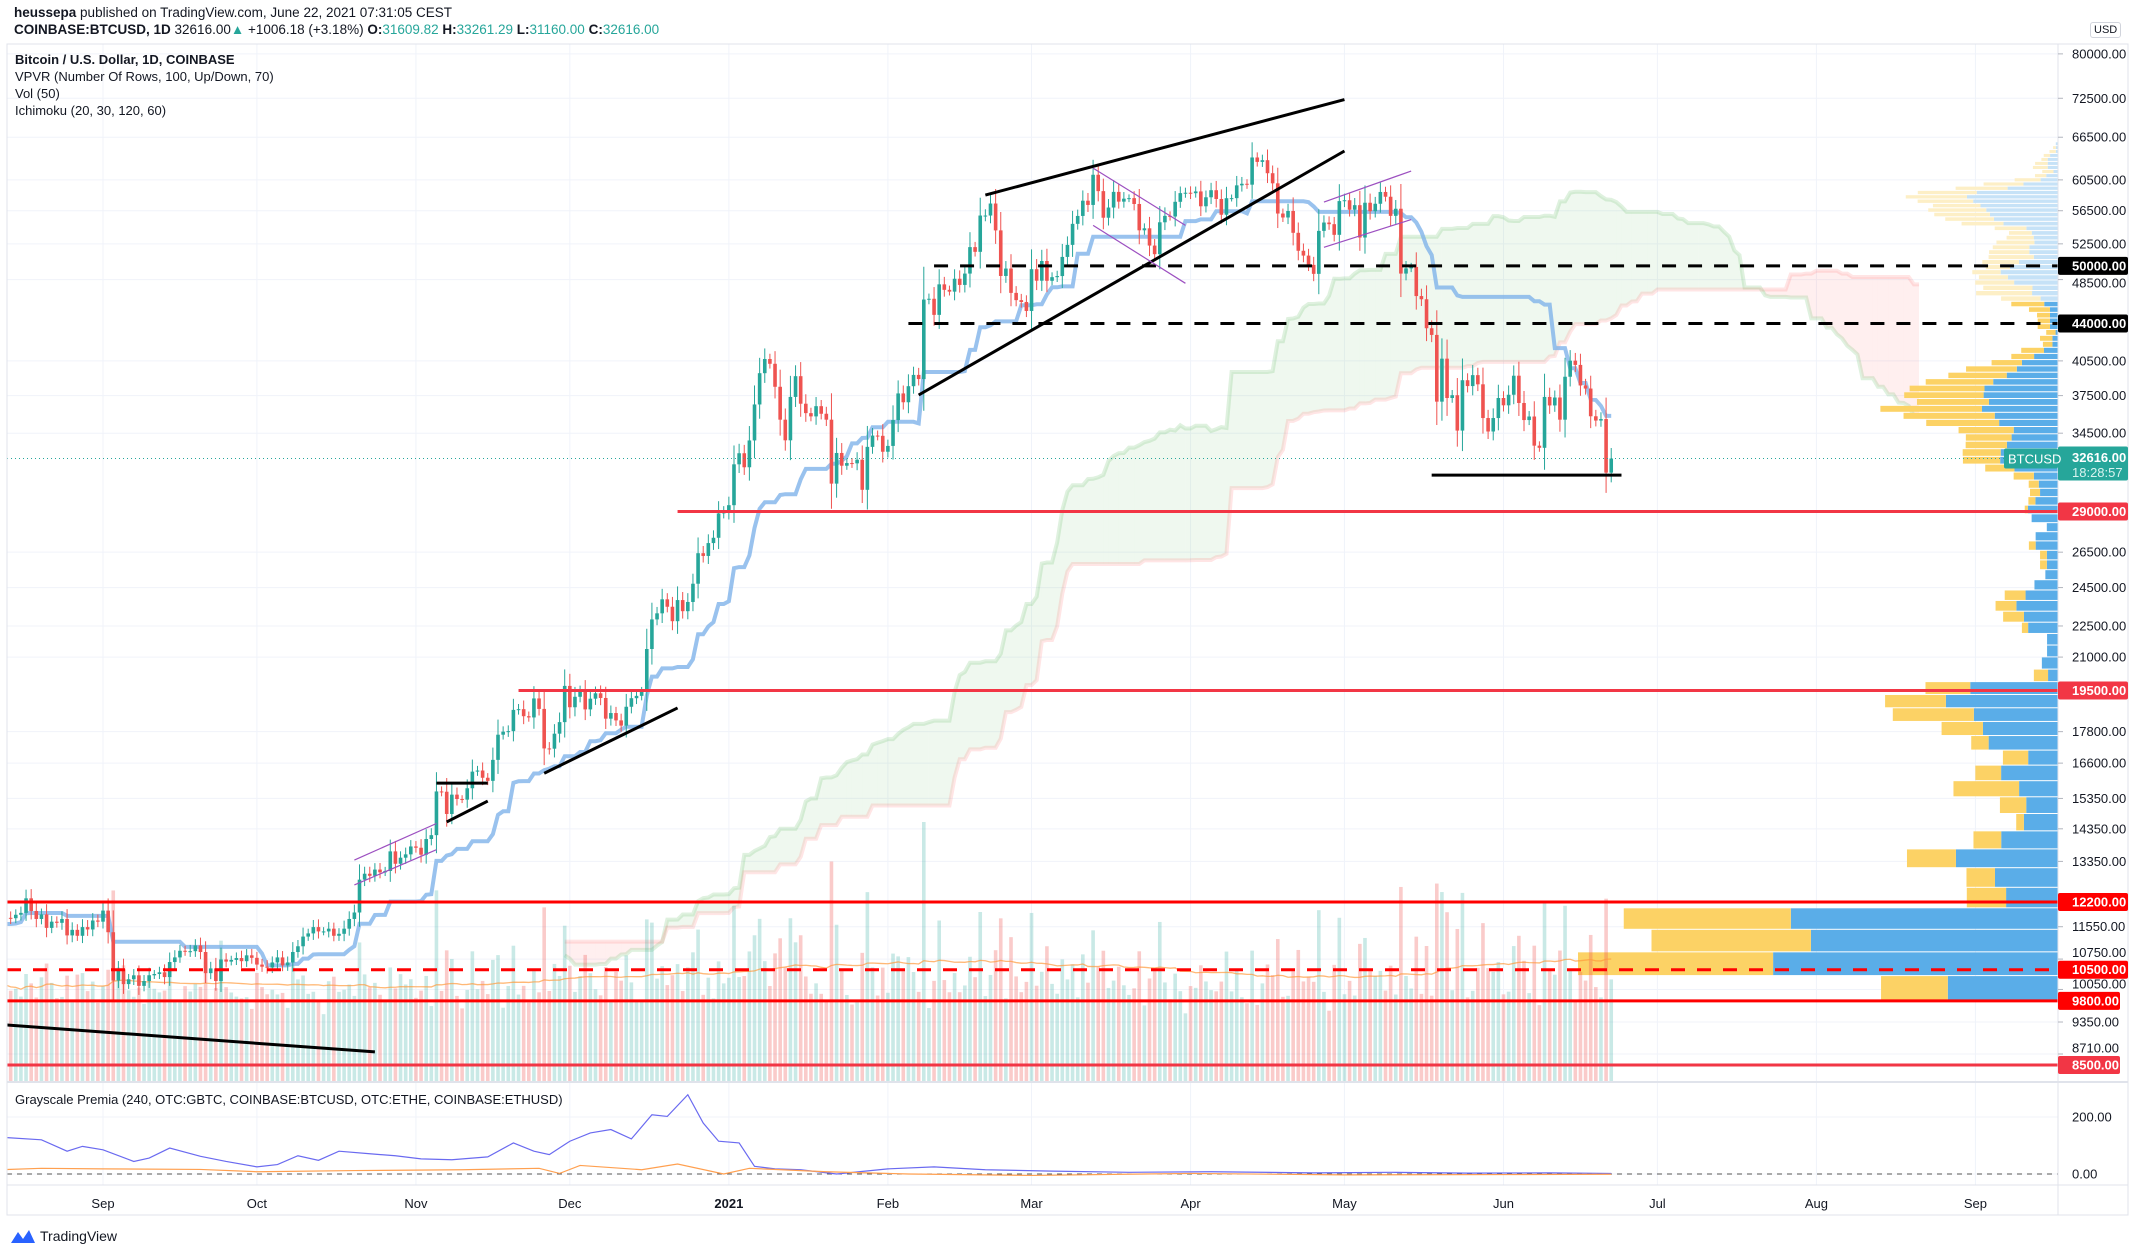 The width and height of the screenshot is (2135, 1255). What do you see at coordinates (45, 12) in the screenshot?
I see `author: heussepa` at bounding box center [45, 12].